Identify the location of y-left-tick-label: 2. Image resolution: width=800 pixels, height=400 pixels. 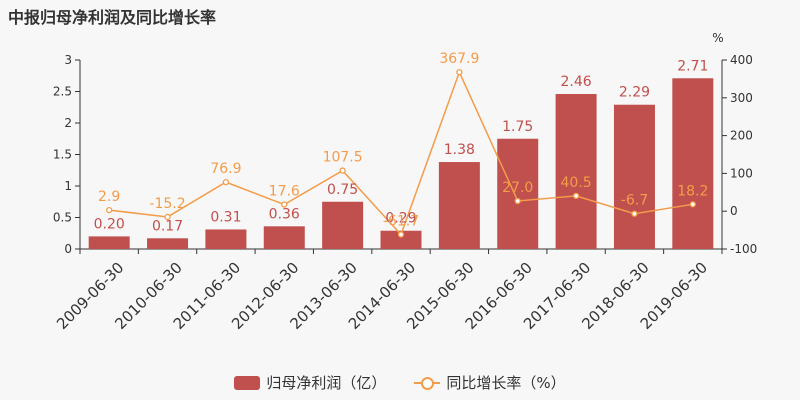
(68, 123).